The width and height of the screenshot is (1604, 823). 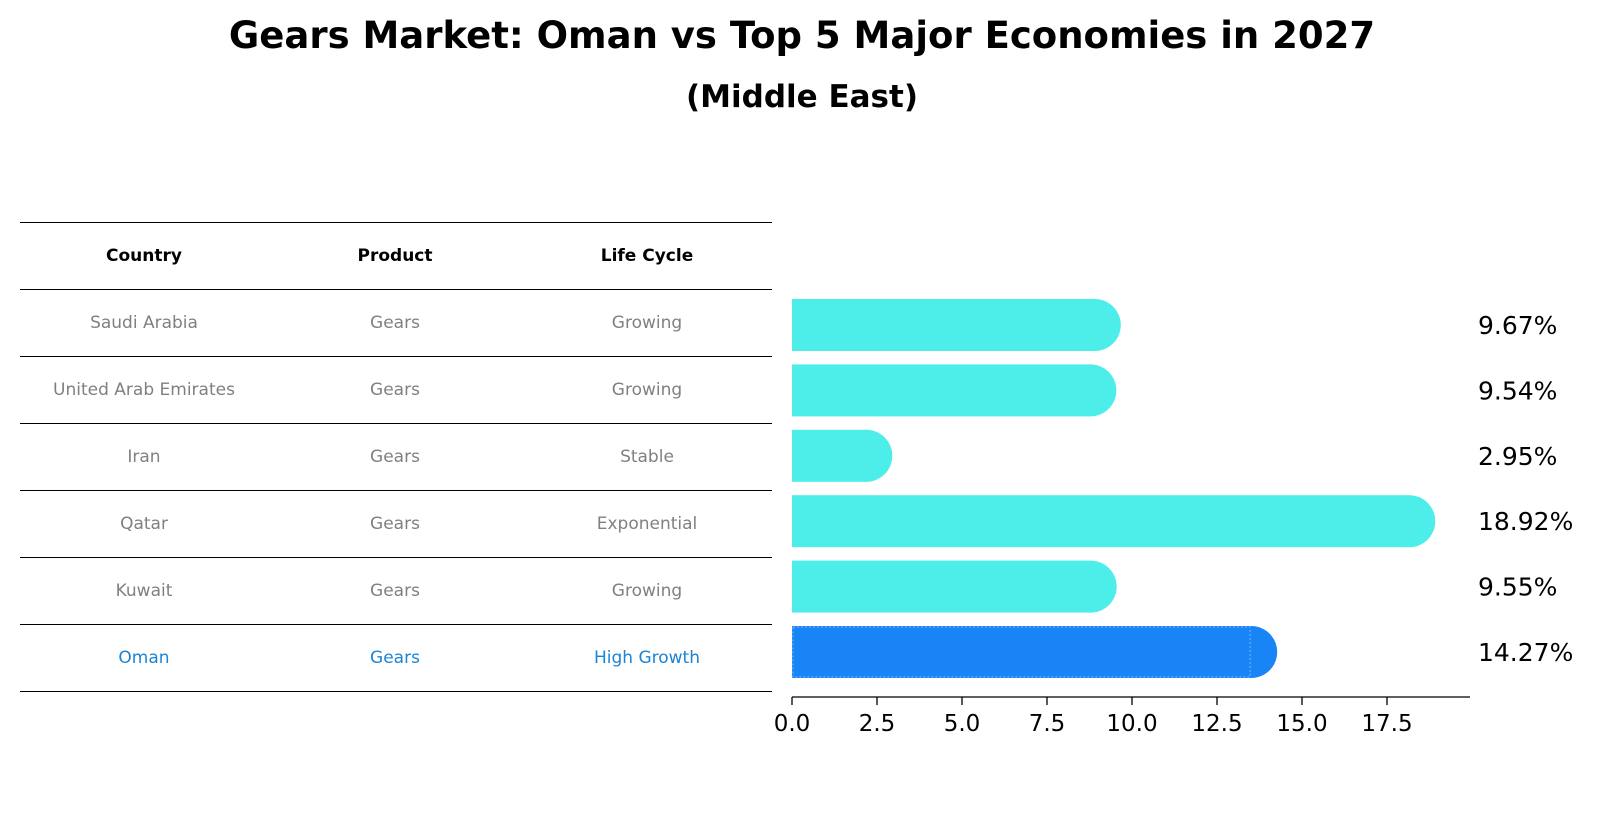 I want to click on bar-kuwait, so click(x=954, y=586).